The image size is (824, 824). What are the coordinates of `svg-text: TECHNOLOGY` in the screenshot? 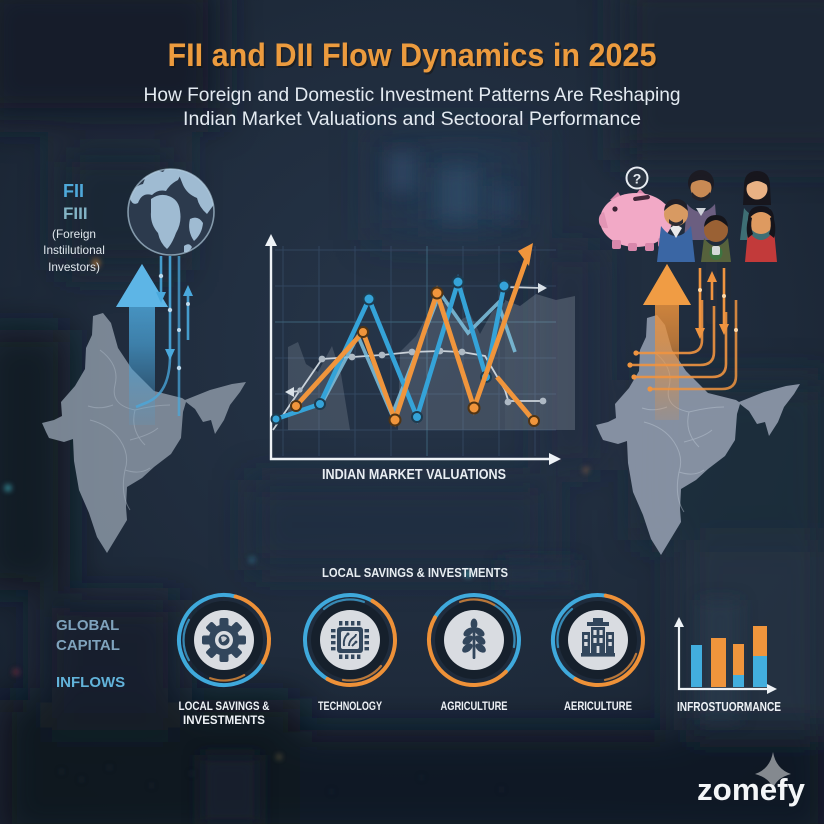 It's located at (350, 707).